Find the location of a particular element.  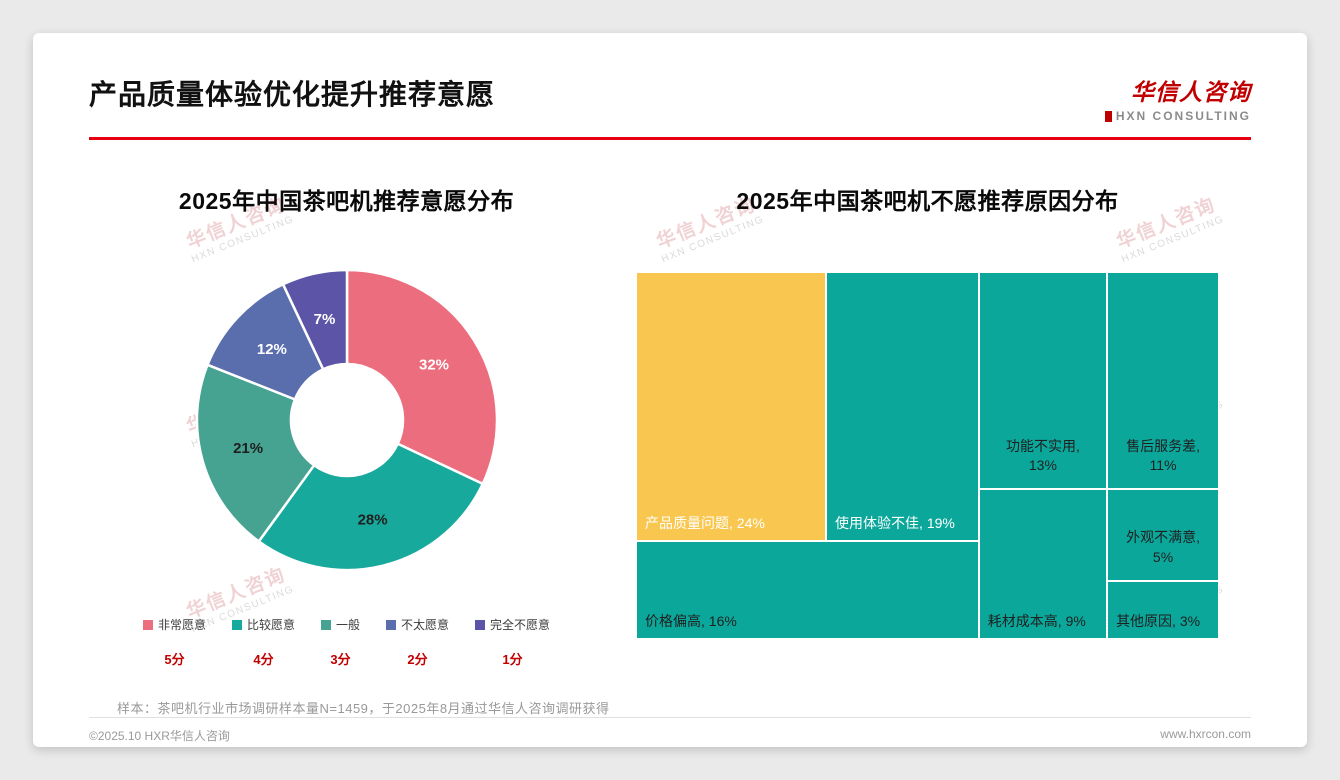

legend-item-2: 一般 3分 is located at coordinates (340, 642).